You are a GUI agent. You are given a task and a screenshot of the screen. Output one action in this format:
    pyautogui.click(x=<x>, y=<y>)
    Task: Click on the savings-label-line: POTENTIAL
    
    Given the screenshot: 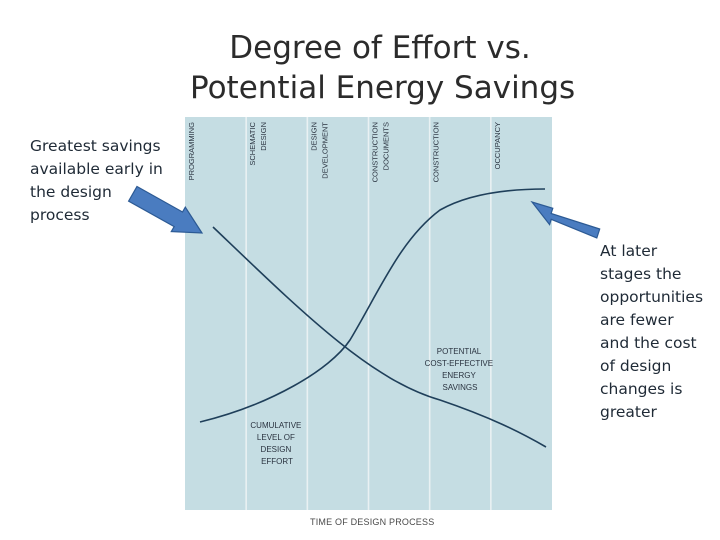 What is the action you would take?
    pyautogui.click(x=459, y=351)
    